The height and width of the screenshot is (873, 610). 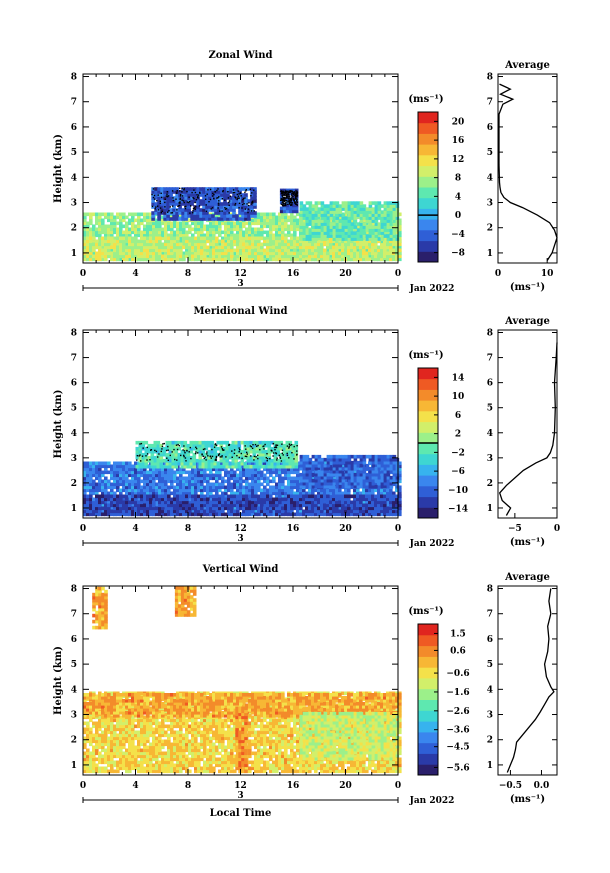 What do you see at coordinates (345, 274) in the screenshot?
I see `x-tick-label: 20` at bounding box center [345, 274].